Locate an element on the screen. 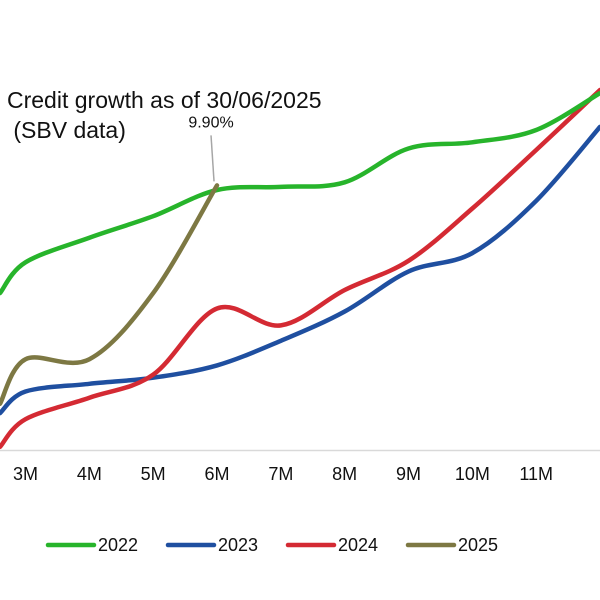 Image resolution: width=600 pixels, height=600 pixels. annotation-label: 9.90% is located at coordinates (210, 122).